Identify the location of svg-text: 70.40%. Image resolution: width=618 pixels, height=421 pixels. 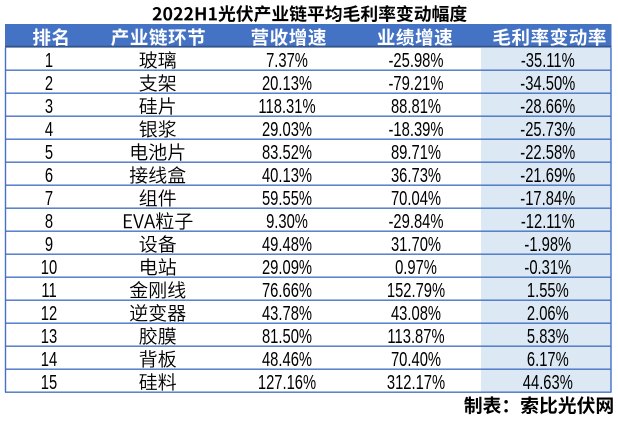
(416, 359).